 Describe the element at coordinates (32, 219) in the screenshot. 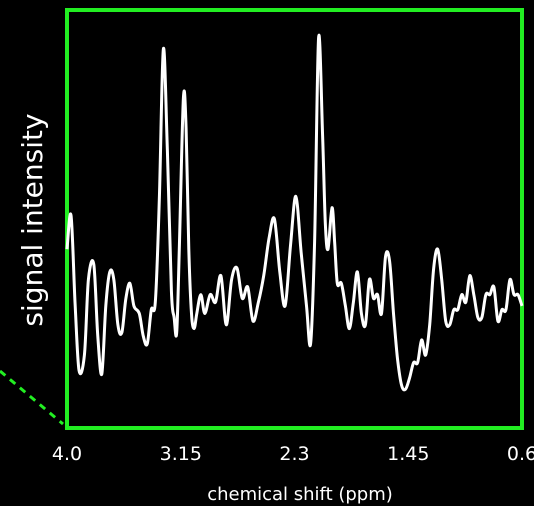

I see `y-axis-label: signal intensity` at that location.